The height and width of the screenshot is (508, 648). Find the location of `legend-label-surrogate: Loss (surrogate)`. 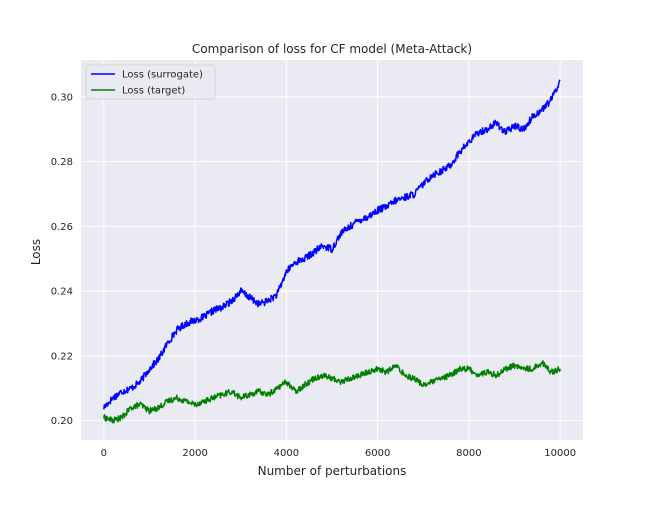

legend-label-surrogate: Loss (surrogate) is located at coordinates (162, 75).